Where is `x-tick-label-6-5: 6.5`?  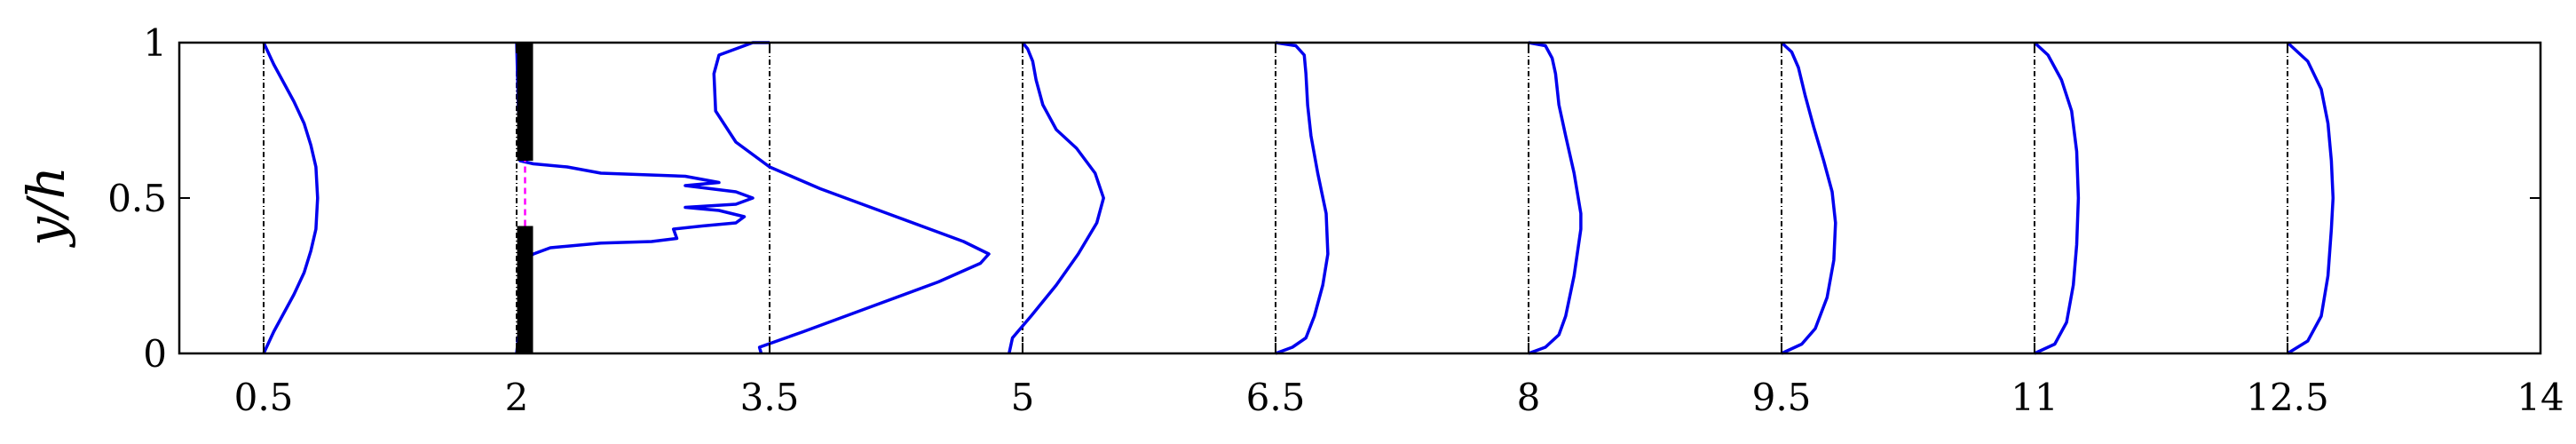
x-tick-label-6-5: 6.5 is located at coordinates (1276, 397).